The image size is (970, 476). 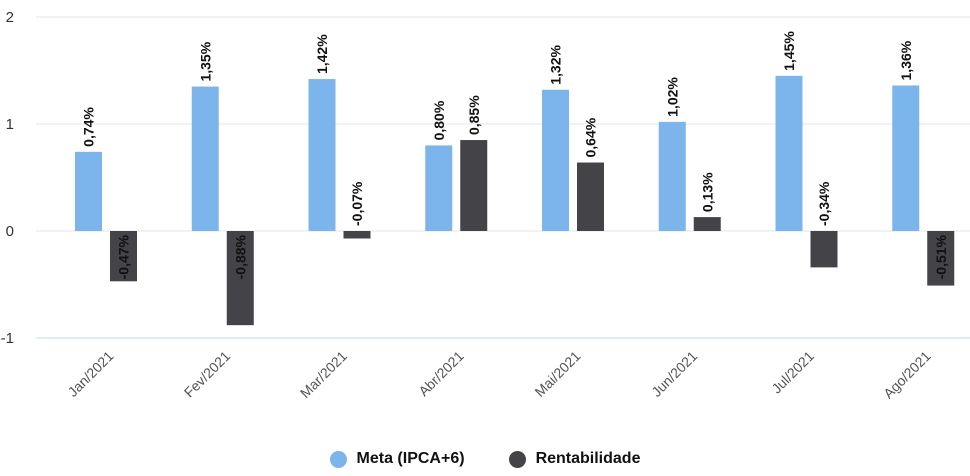 What do you see at coordinates (591, 137) in the screenshot?
I see `data-label: 0,64%` at bounding box center [591, 137].